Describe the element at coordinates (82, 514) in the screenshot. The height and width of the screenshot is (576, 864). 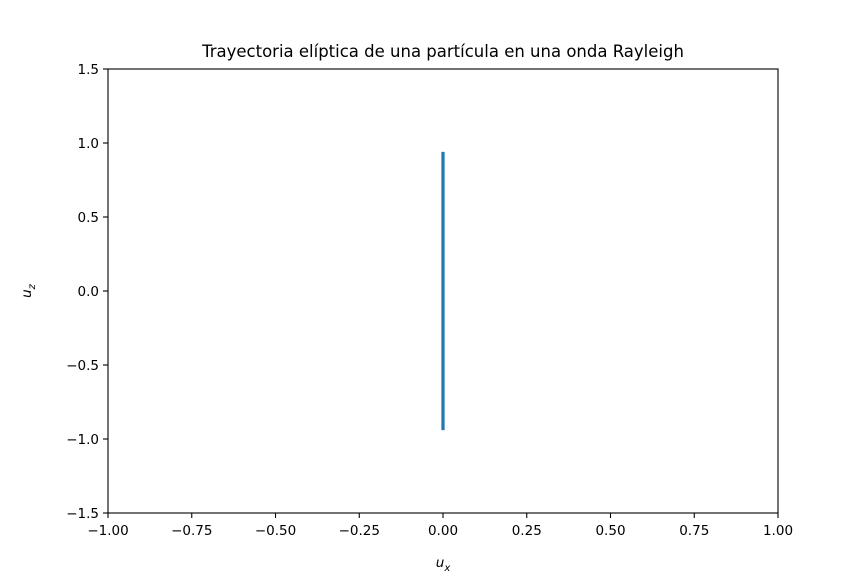
I see `y-tick-label: −1.5` at that location.